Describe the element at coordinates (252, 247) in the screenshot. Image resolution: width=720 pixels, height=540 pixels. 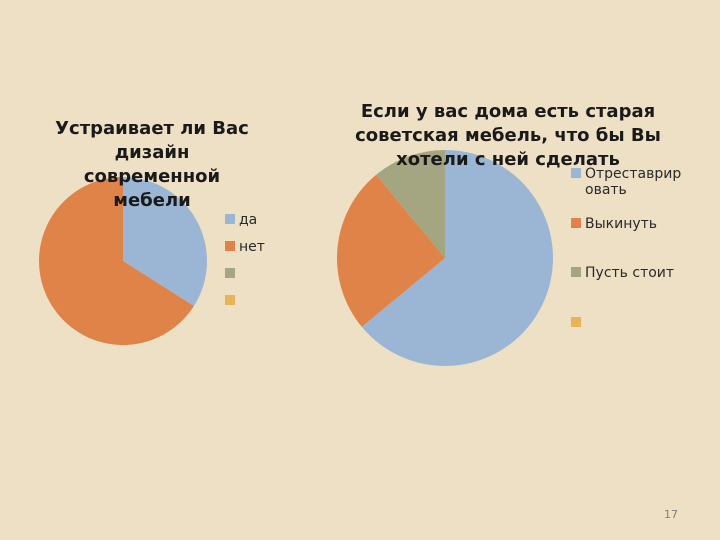
I see `chart1-legend-label-1: нет` at that location.